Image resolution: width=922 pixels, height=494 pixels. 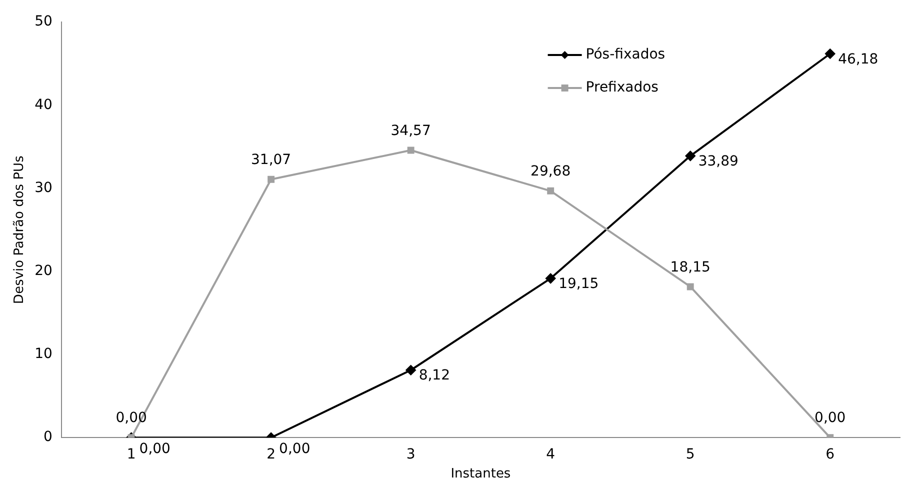 What do you see at coordinates (830, 454) in the screenshot?
I see `x-tick-label: 6` at bounding box center [830, 454].